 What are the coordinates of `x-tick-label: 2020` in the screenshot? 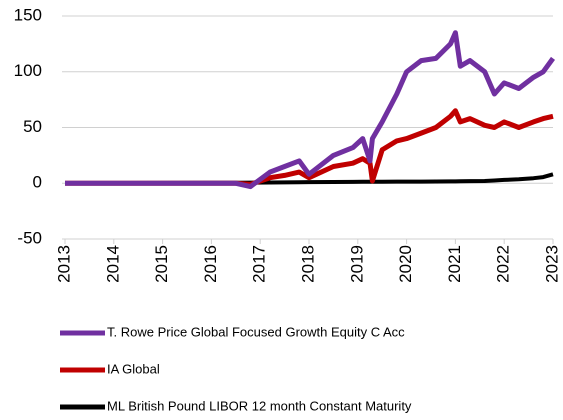 It's located at (405, 264).